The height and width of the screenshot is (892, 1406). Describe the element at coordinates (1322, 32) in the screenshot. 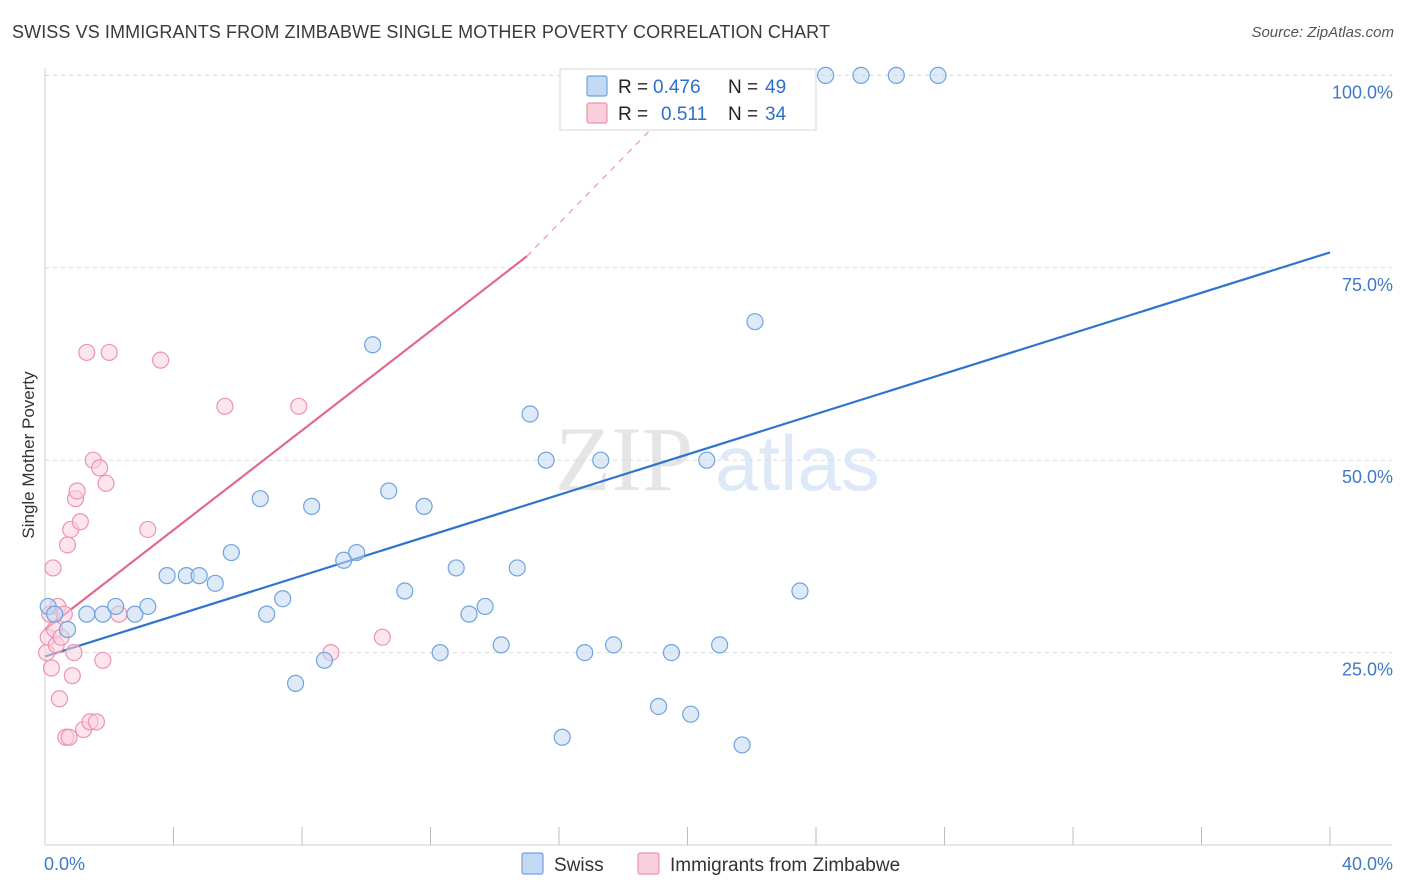

I see `source-credit: Source: ZipAtlas.com` at that location.